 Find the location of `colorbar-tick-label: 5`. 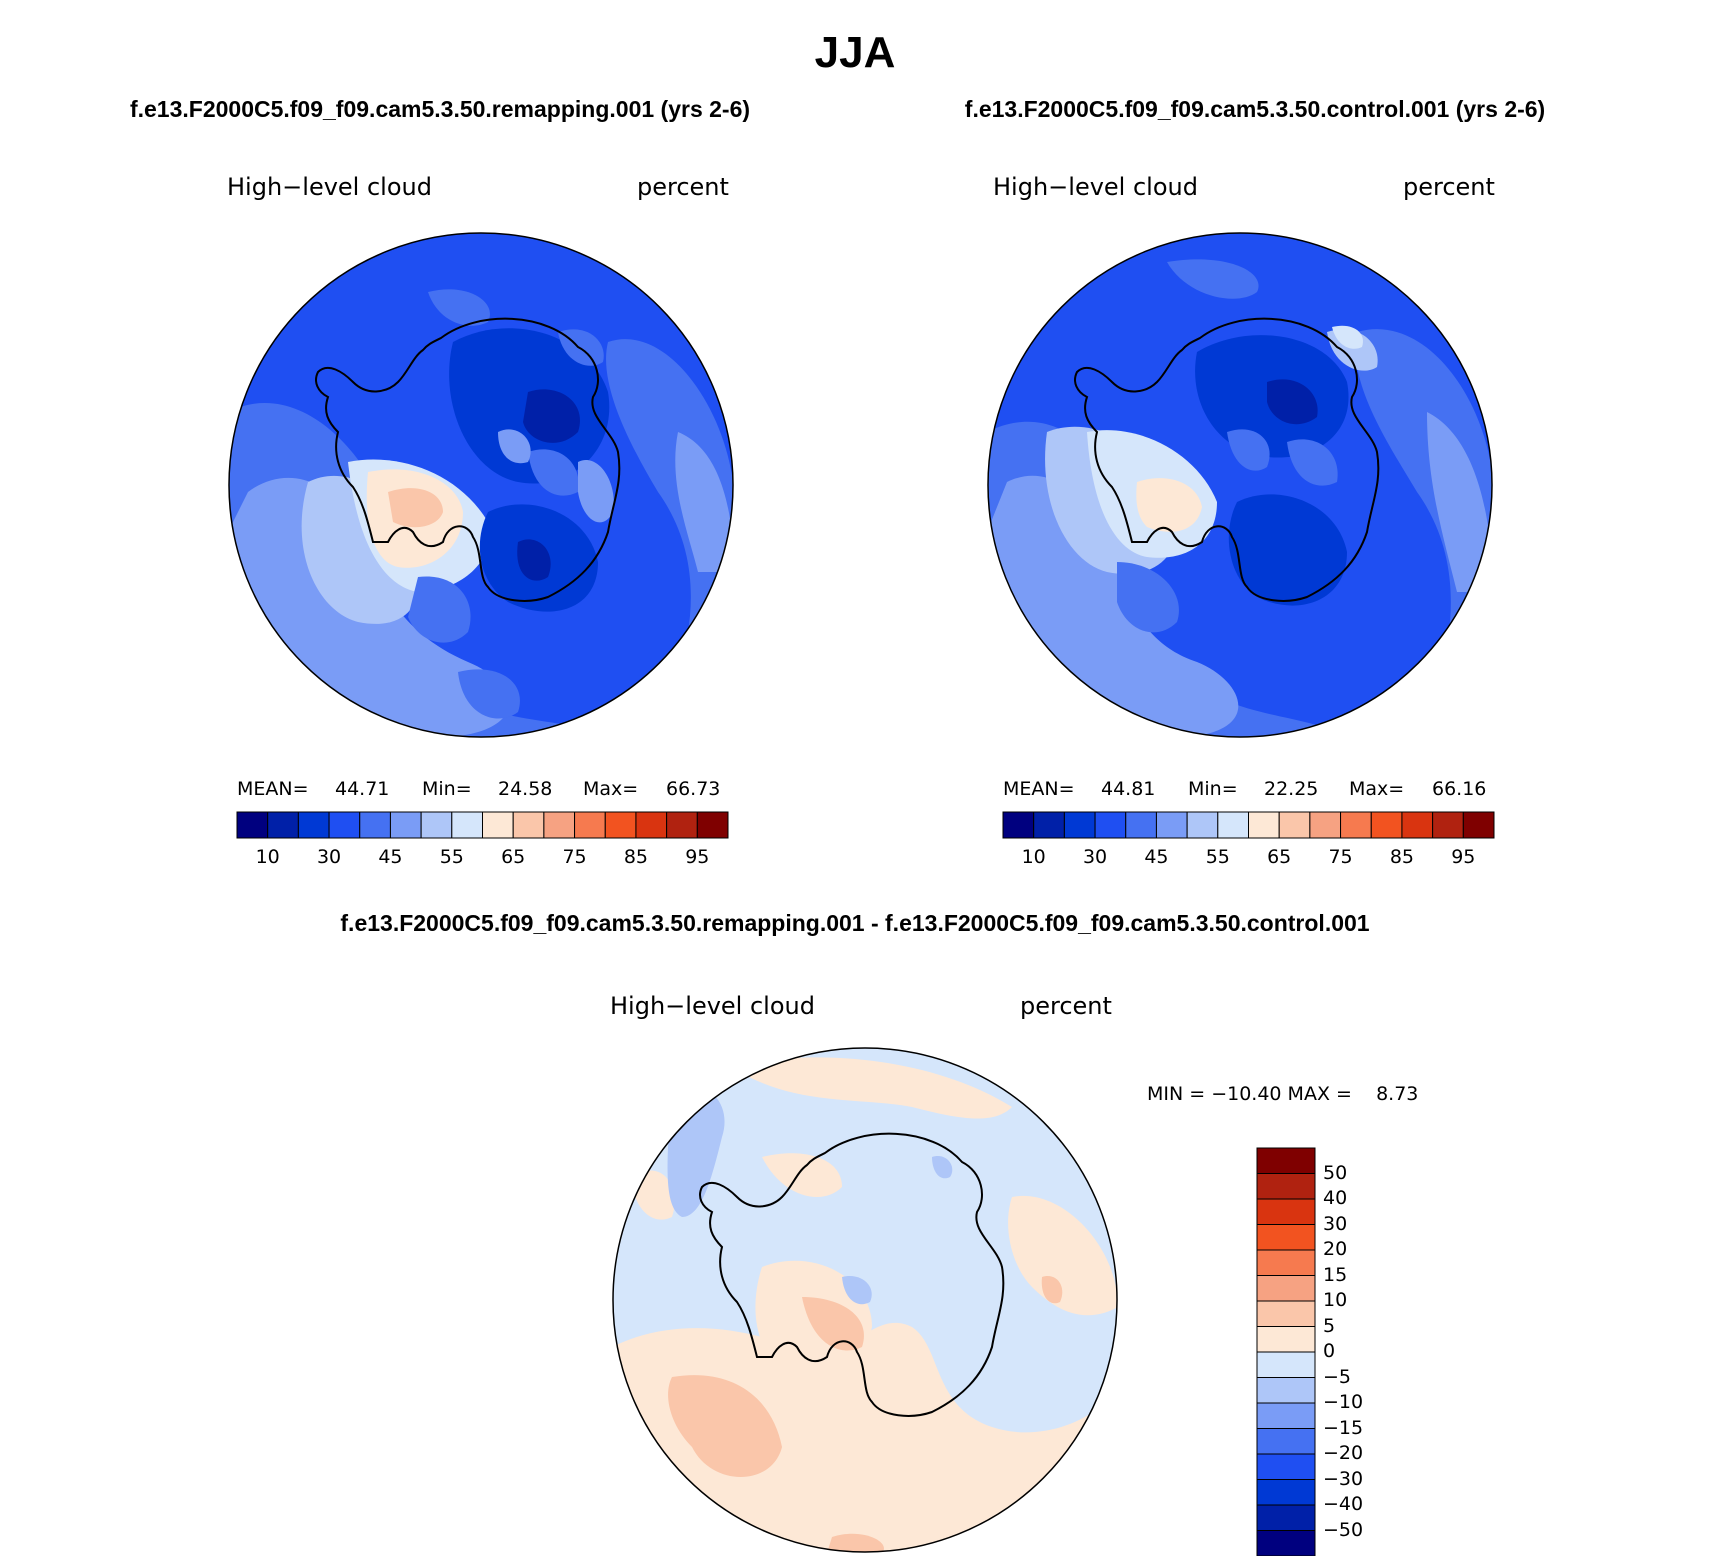

colorbar-tick-label: 5 is located at coordinates (1329, 1326).